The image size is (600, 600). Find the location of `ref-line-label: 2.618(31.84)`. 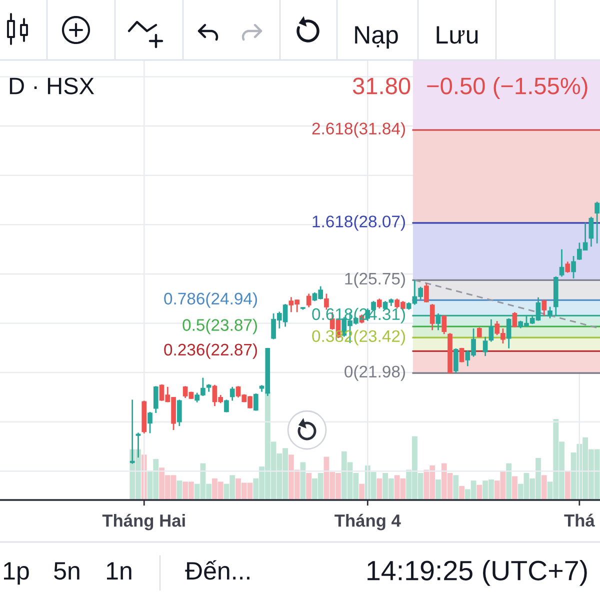

ref-line-label: 2.618(31.84) is located at coordinates (358, 130).